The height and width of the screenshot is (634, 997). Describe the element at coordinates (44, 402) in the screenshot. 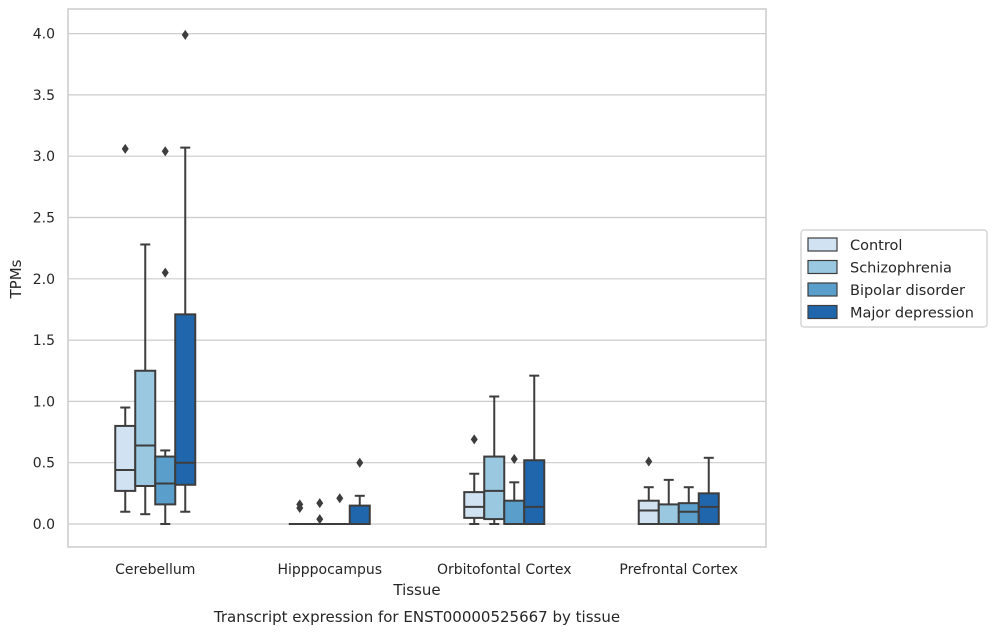

I see `y-tick-label: 1.0` at that location.